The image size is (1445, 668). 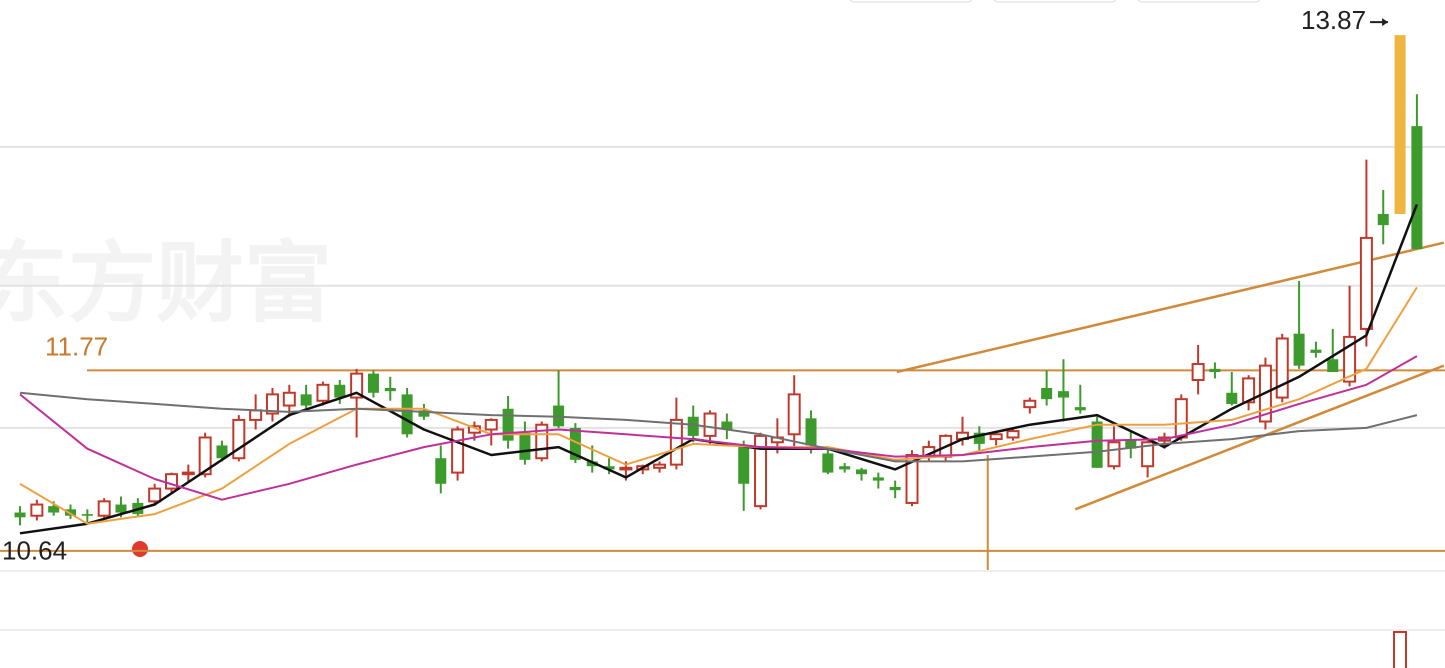 What do you see at coordinates (1333, 20) in the screenshot?
I see `high-label: 13.87` at bounding box center [1333, 20].